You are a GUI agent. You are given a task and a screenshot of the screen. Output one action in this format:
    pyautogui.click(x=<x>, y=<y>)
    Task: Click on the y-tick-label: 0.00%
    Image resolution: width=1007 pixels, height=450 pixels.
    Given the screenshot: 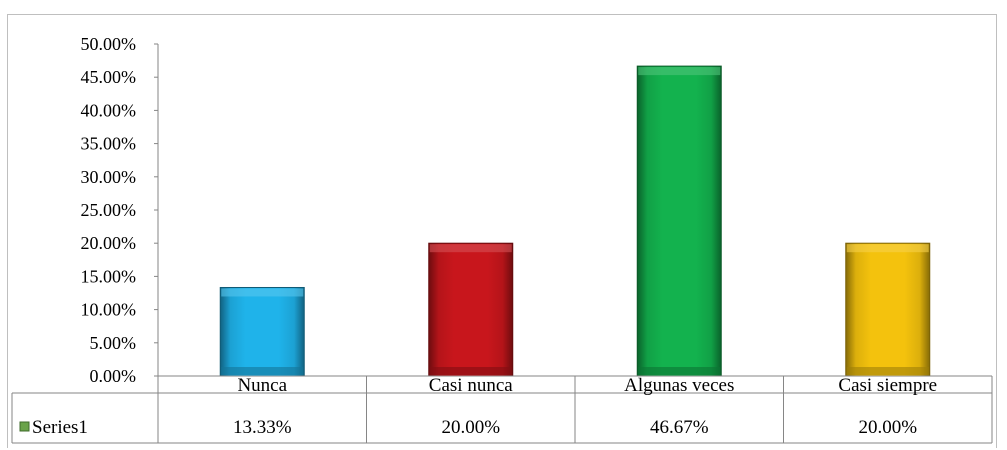 What is the action you would take?
    pyautogui.click(x=113, y=376)
    